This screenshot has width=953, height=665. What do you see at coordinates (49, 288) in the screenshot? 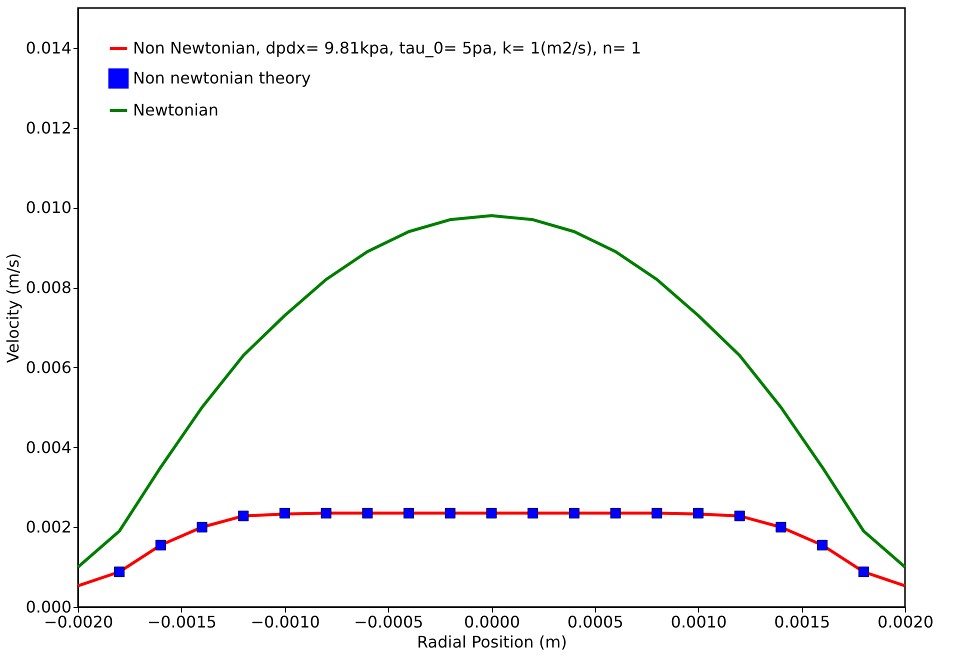
I see `y-tick-label: 0.008` at bounding box center [49, 288].